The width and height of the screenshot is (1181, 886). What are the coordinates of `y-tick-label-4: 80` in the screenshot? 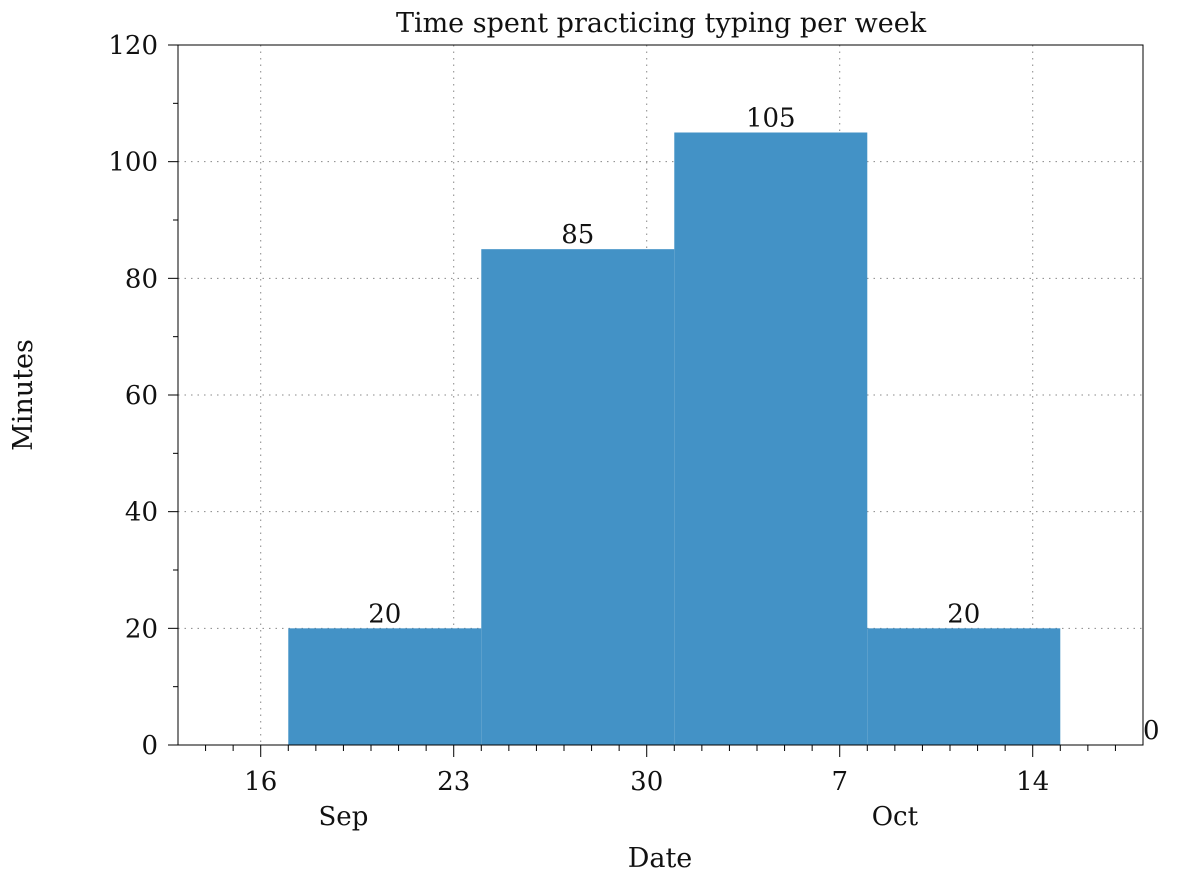 It's located at (141, 279).